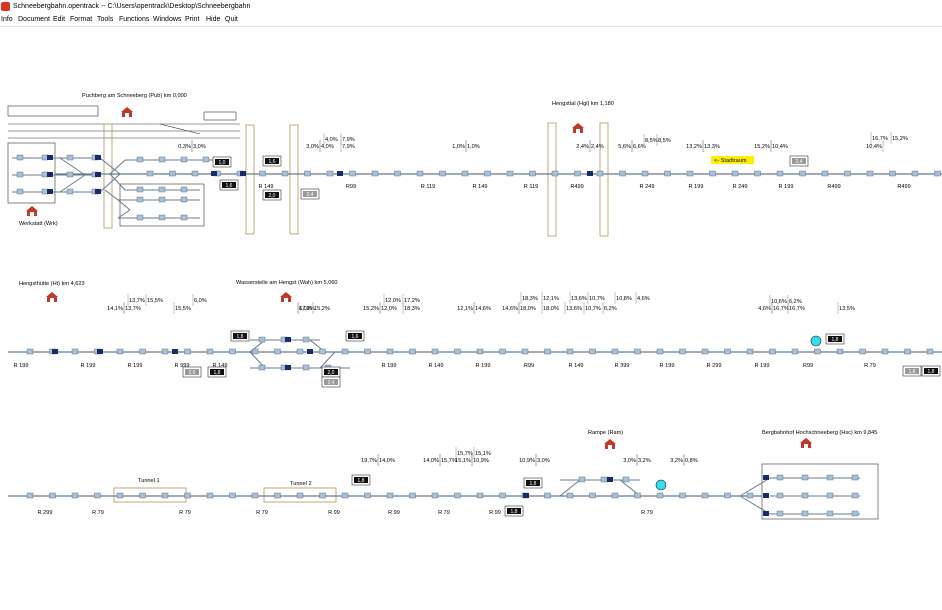 This screenshot has width=942, height=610. What do you see at coordinates (331, 372) in the screenshot?
I see `speed-sign: 2,0` at bounding box center [331, 372].